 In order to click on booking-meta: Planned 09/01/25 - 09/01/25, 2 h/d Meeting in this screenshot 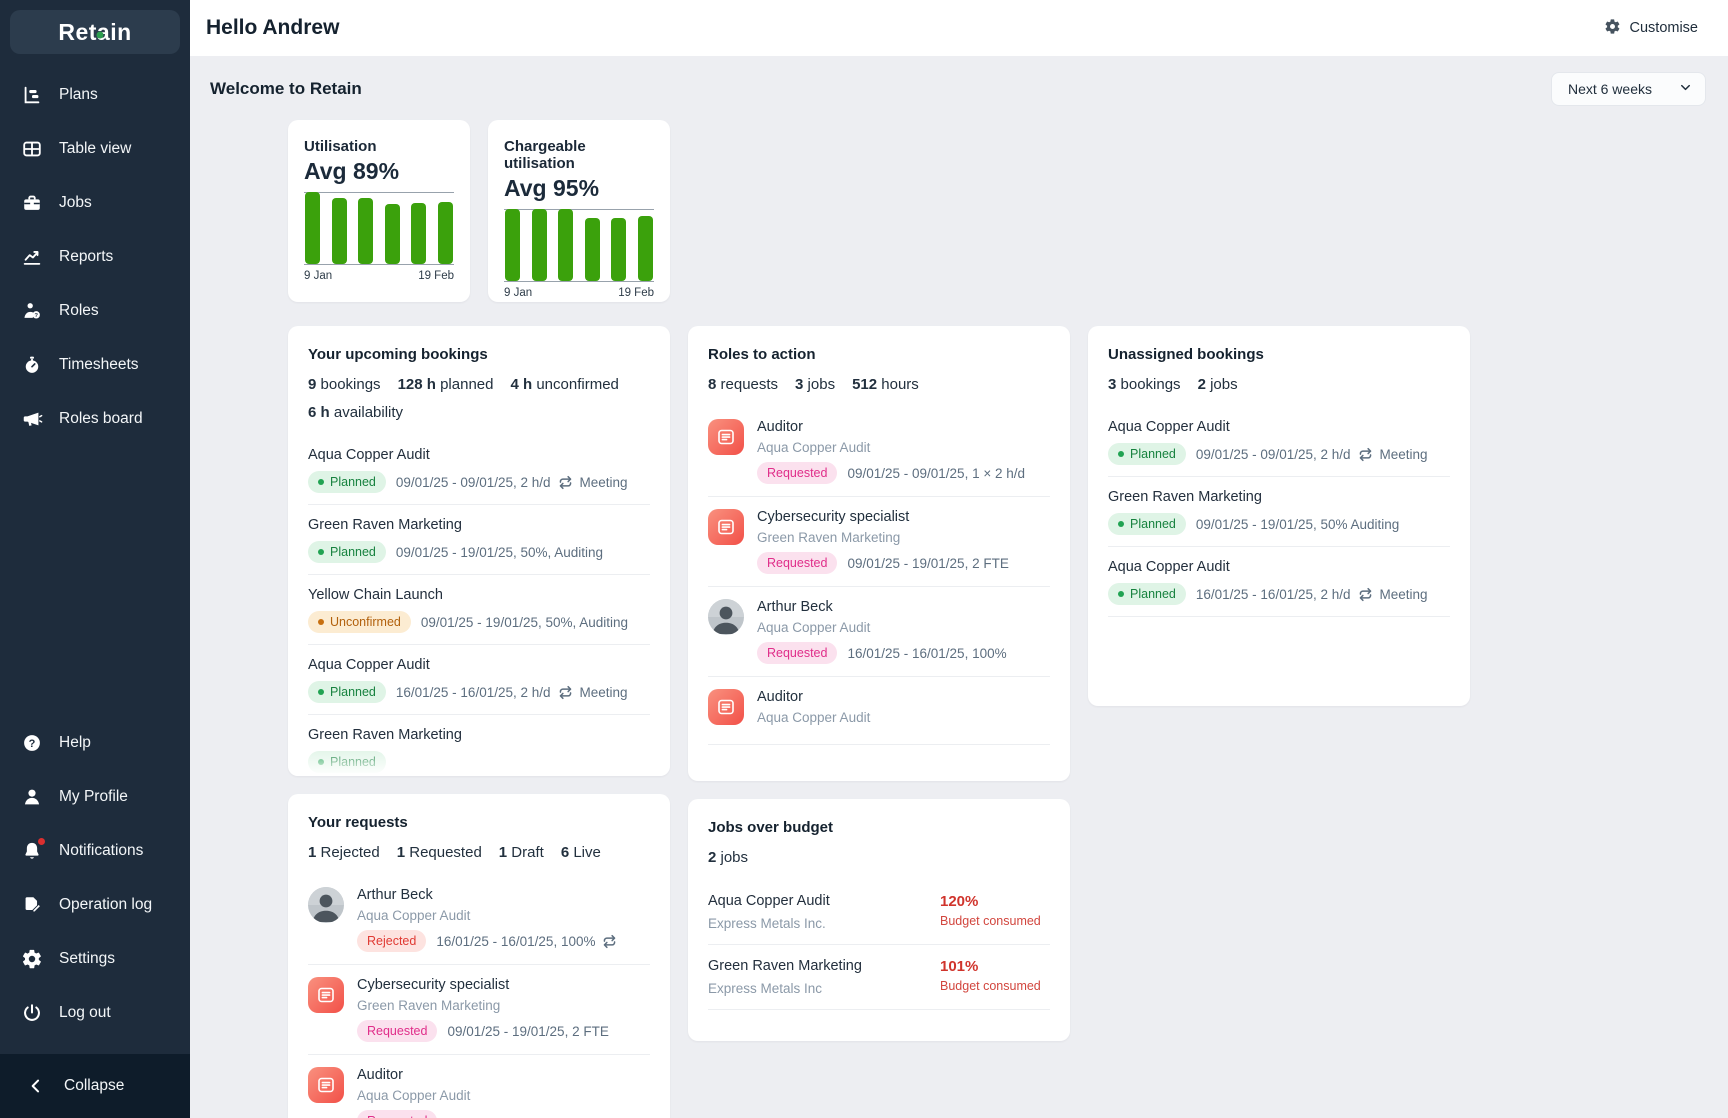, I will do `click(1279, 454)`.